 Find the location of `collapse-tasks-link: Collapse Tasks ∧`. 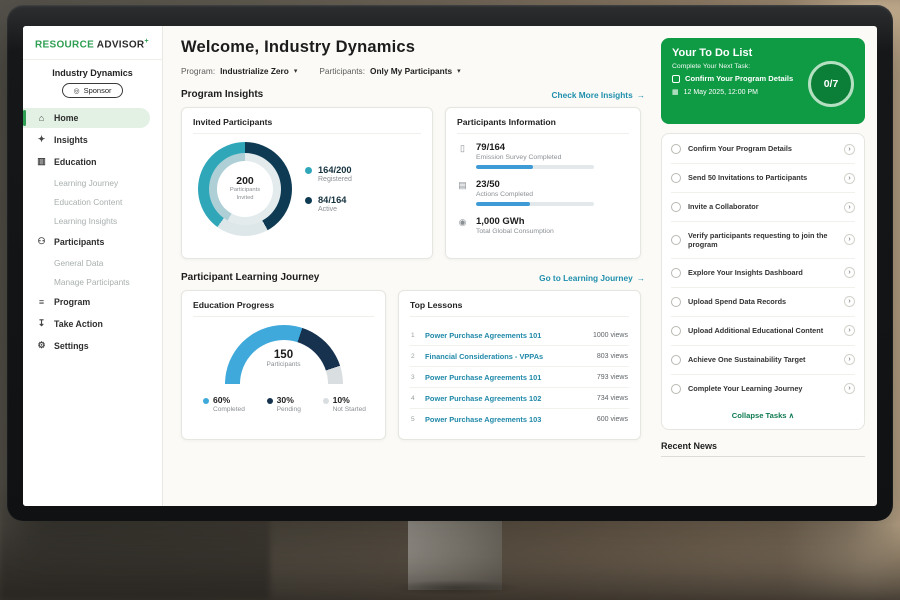

collapse-tasks-link: Collapse Tasks ∧ is located at coordinates (763, 415).